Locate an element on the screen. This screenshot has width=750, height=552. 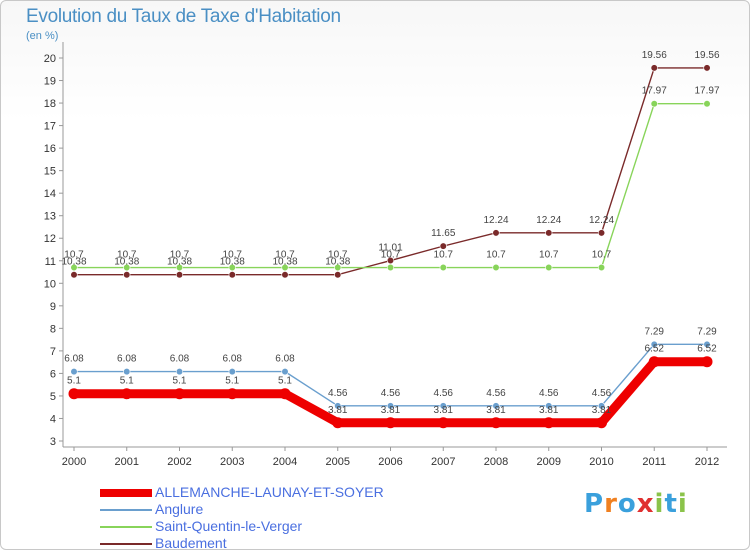
x-tick-label: 2003 is located at coordinates (232, 462).